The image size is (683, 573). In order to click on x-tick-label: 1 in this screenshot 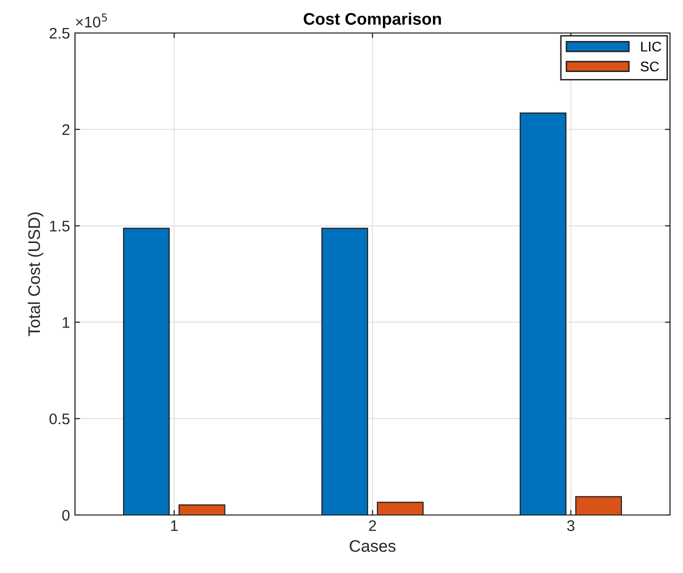, I will do `click(174, 525)`.